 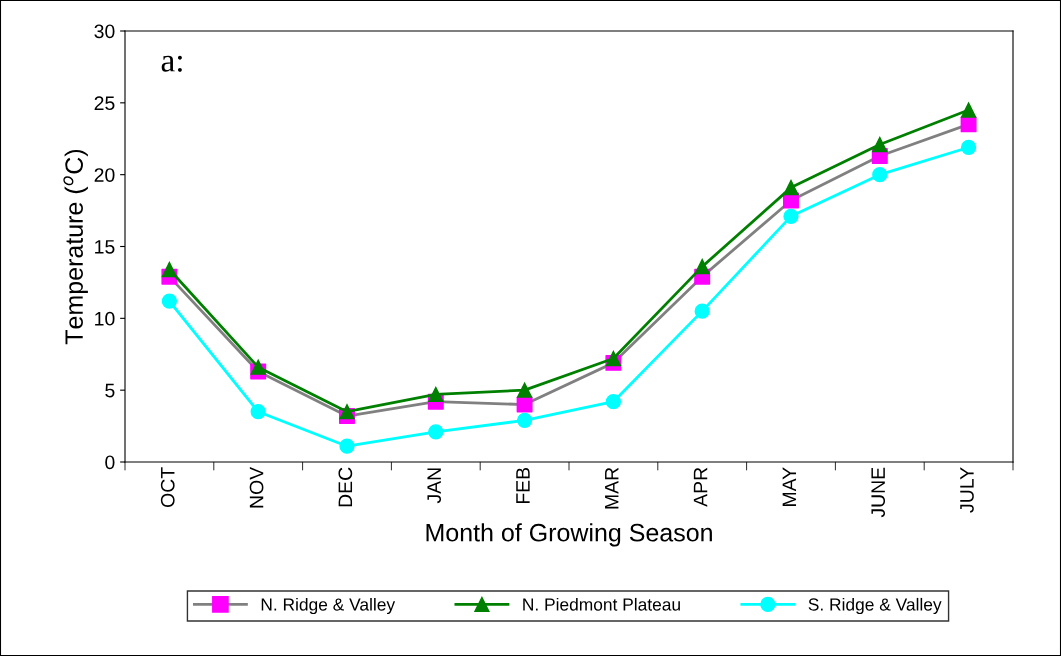 What do you see at coordinates (75, 247) in the screenshot?
I see `y-axis-title: Temperature ($^{o}$C)` at bounding box center [75, 247].